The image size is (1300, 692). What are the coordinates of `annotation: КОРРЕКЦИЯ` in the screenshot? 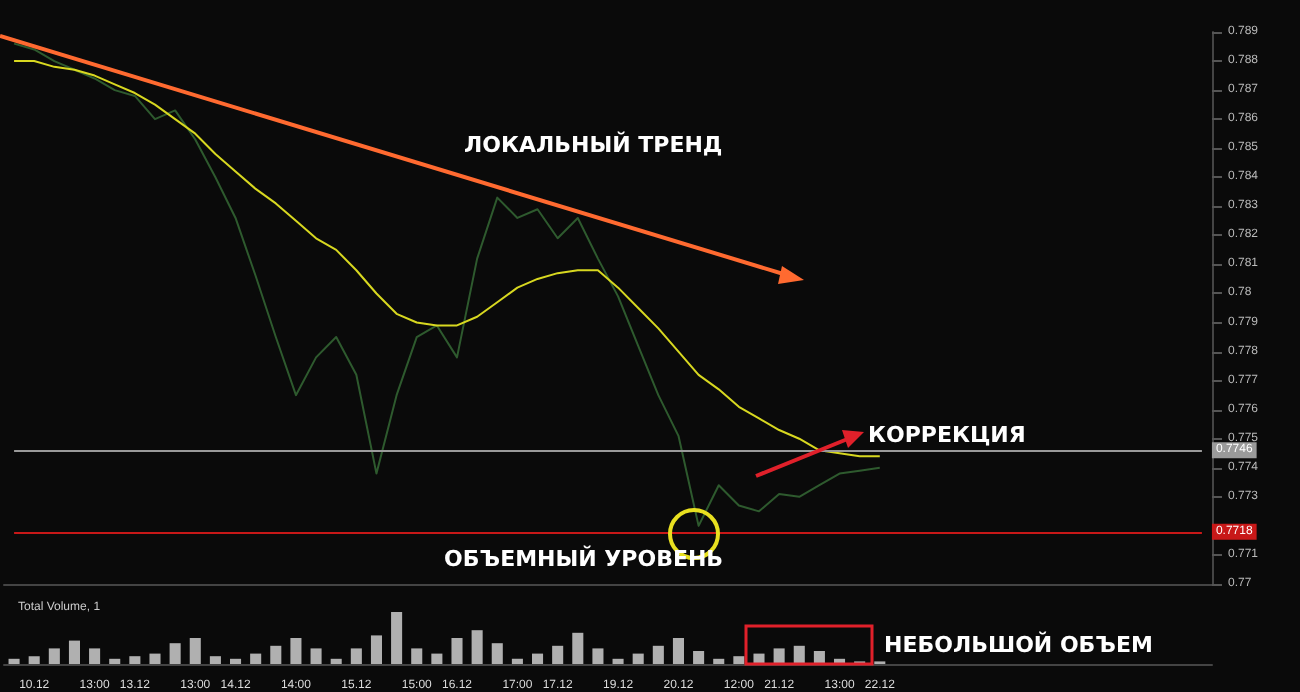 It's located at (947, 435).